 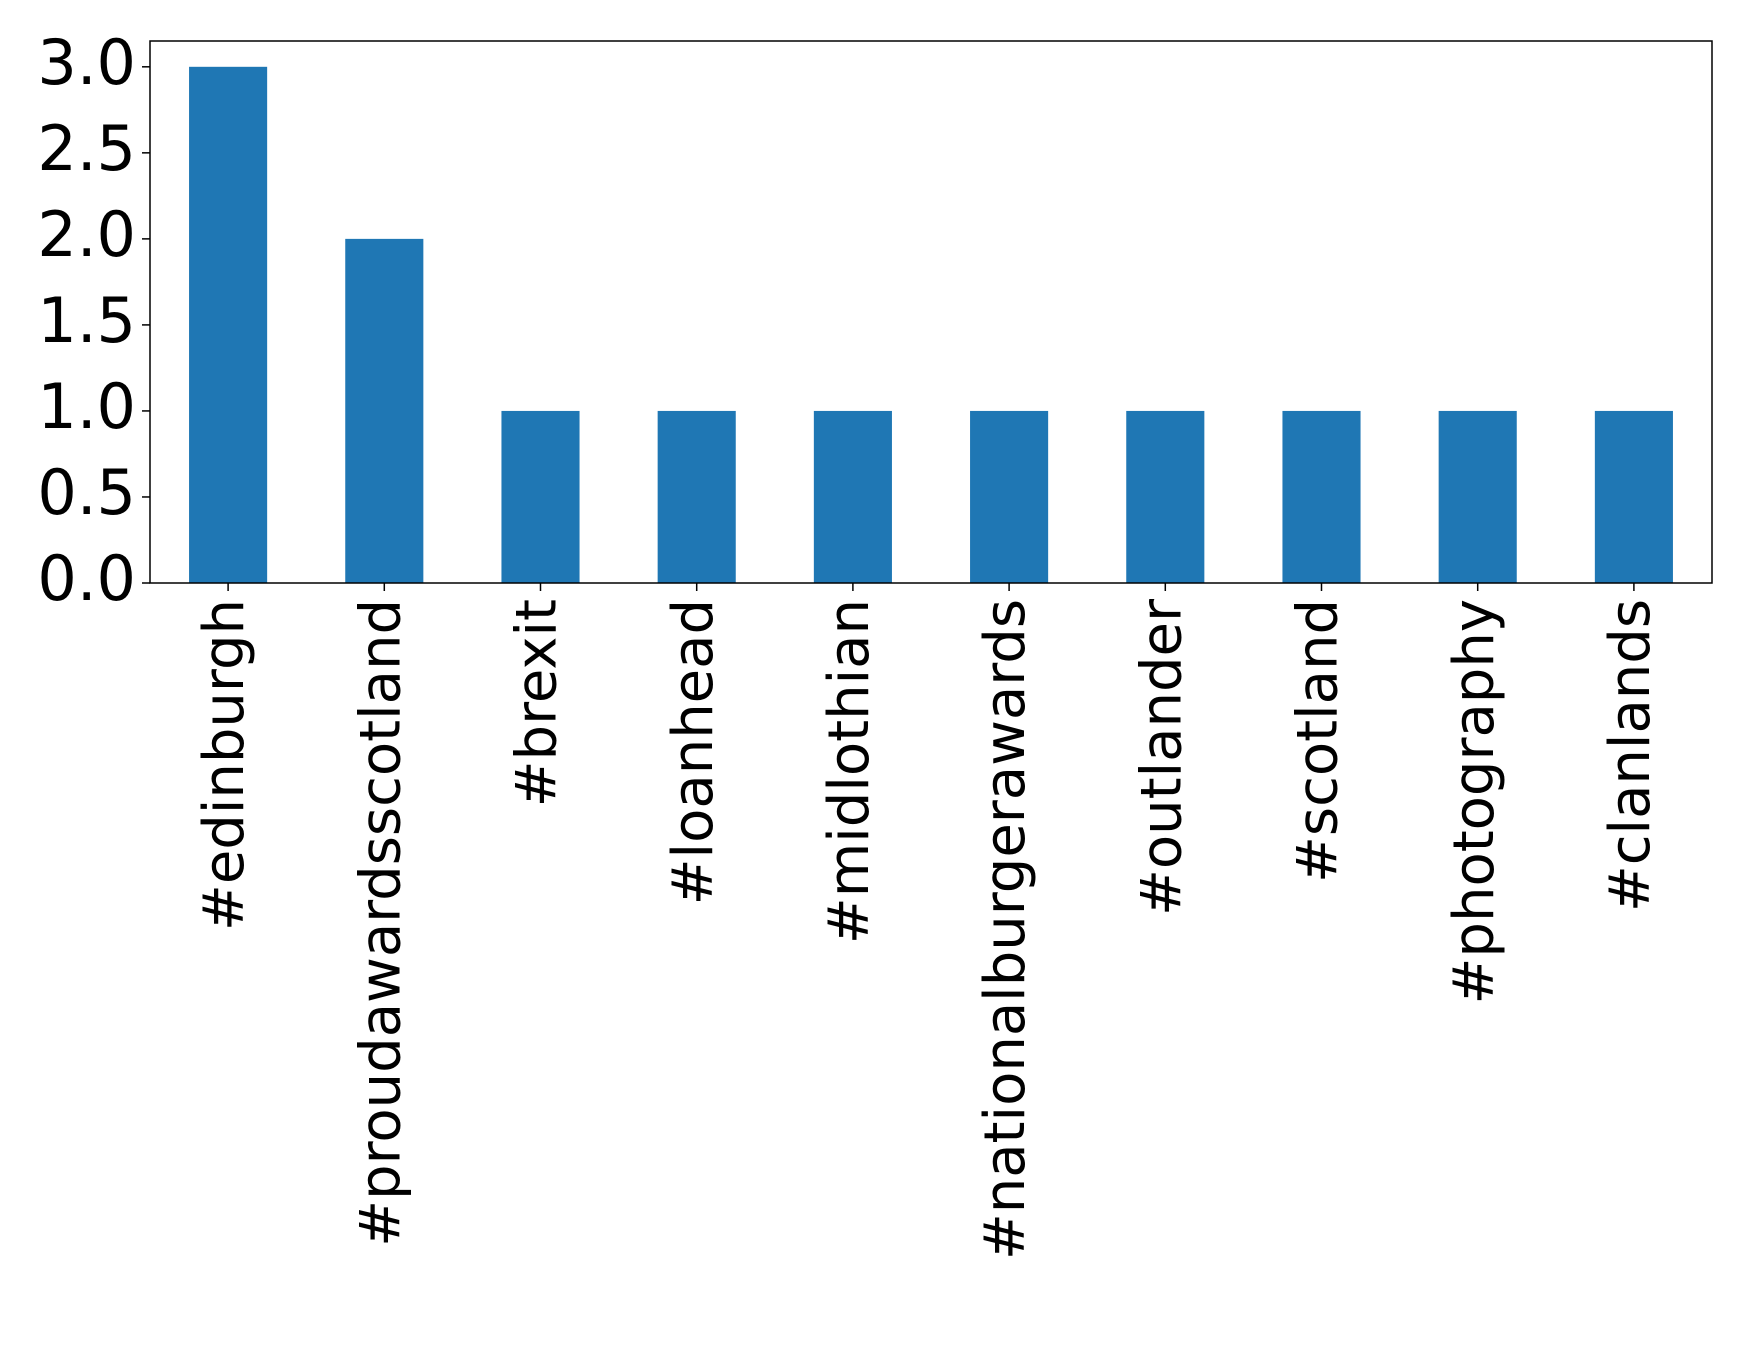 I want to click on x-tick-label: #loanhead, so click(x=693, y=752).